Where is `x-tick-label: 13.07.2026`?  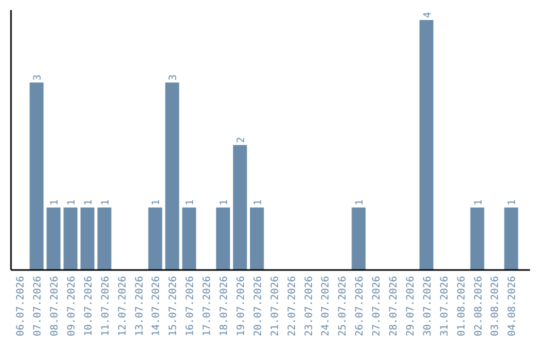 x-tick-label: 13.07.2026 is located at coordinates (140, 306).